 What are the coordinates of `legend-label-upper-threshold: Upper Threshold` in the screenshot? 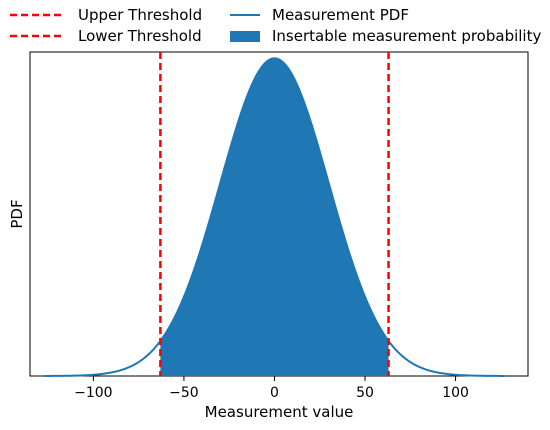 It's located at (140, 15).